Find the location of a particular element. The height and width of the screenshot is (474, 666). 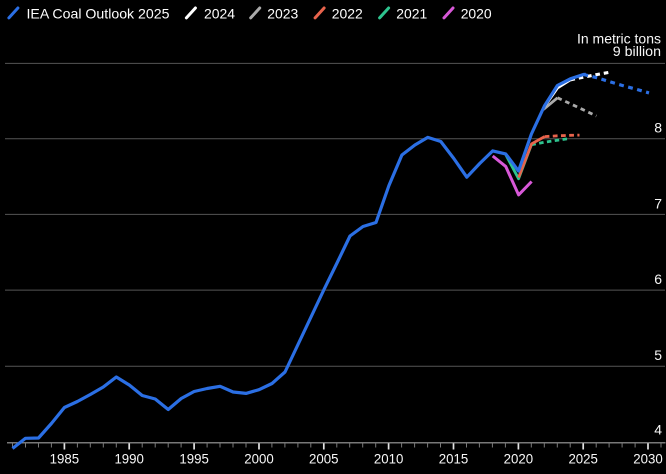

svg-text: 1990 is located at coordinates (129, 458).